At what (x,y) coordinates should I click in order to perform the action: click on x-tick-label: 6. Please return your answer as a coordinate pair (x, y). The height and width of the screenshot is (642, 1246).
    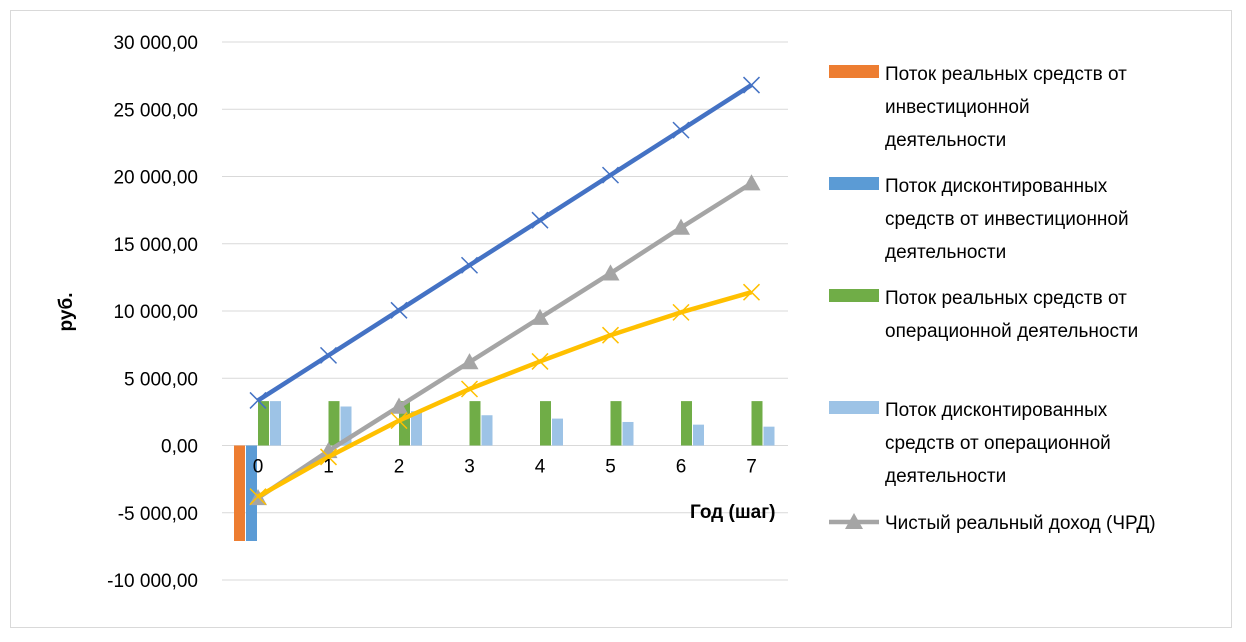
    Looking at the image, I should click on (681, 467).